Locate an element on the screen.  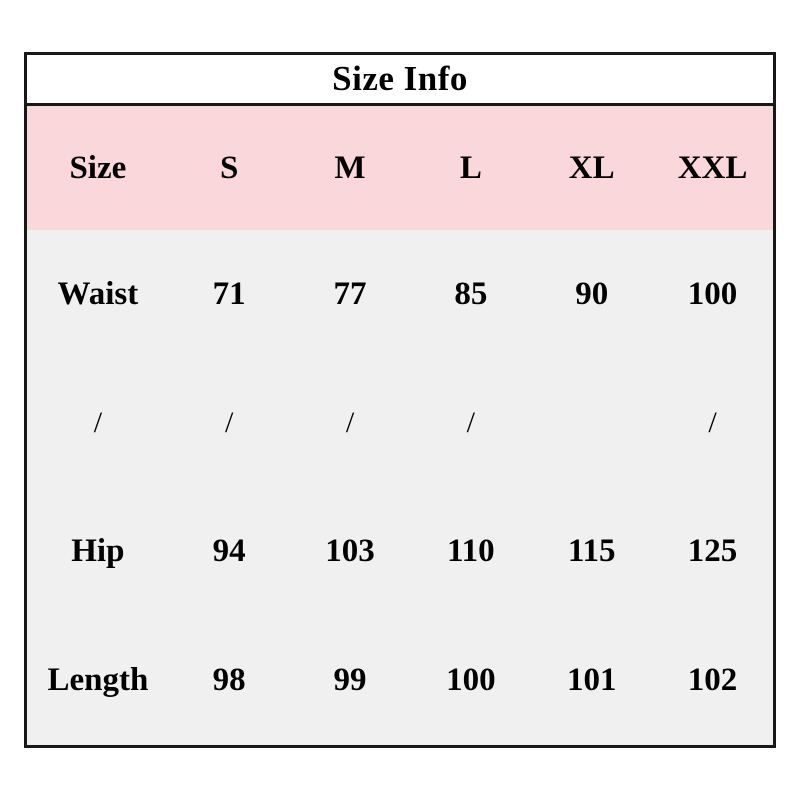
table-cell: 71 is located at coordinates (229, 293).